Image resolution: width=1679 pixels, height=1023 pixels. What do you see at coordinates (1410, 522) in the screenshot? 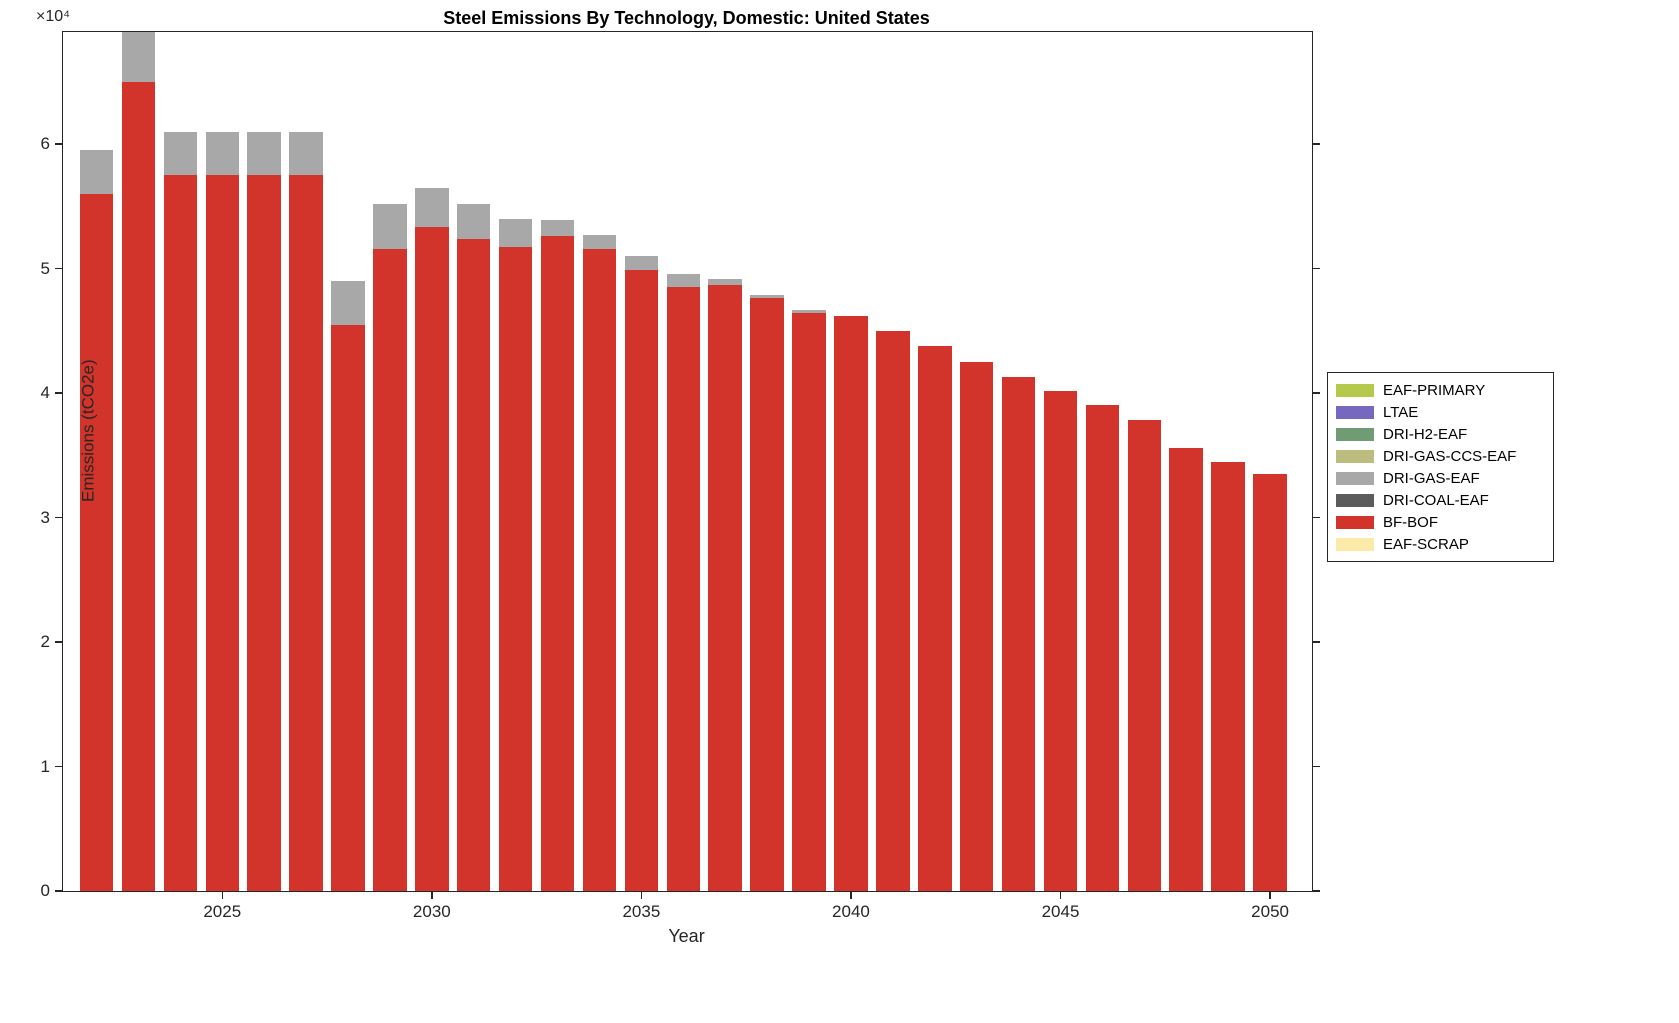
I see `legend-label: BF-BOF` at bounding box center [1410, 522].